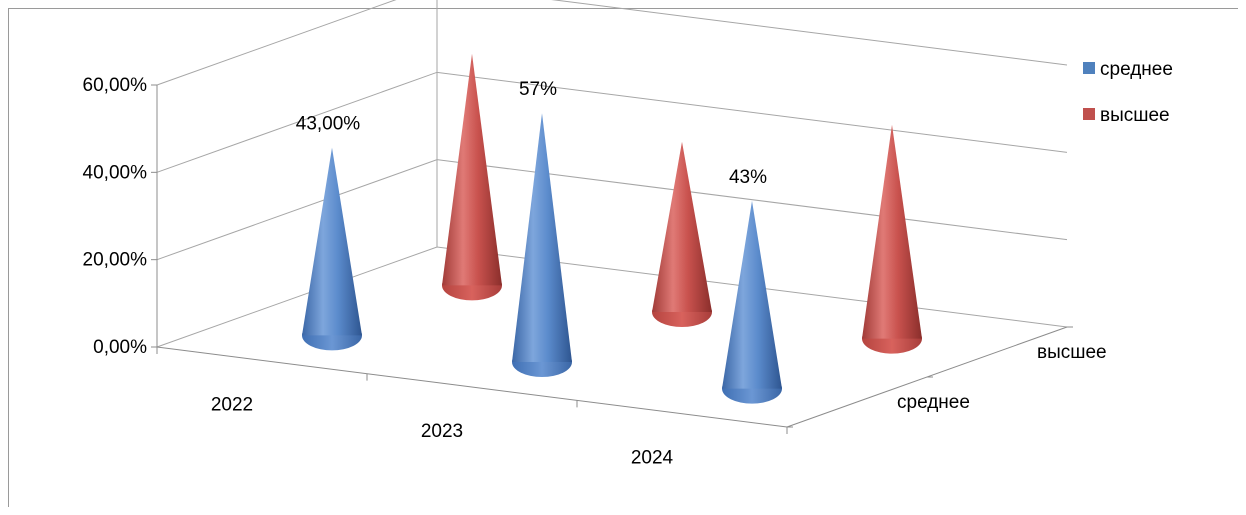  What do you see at coordinates (120, 347) in the screenshot?
I see `y-tick-label: 0,00%` at bounding box center [120, 347].